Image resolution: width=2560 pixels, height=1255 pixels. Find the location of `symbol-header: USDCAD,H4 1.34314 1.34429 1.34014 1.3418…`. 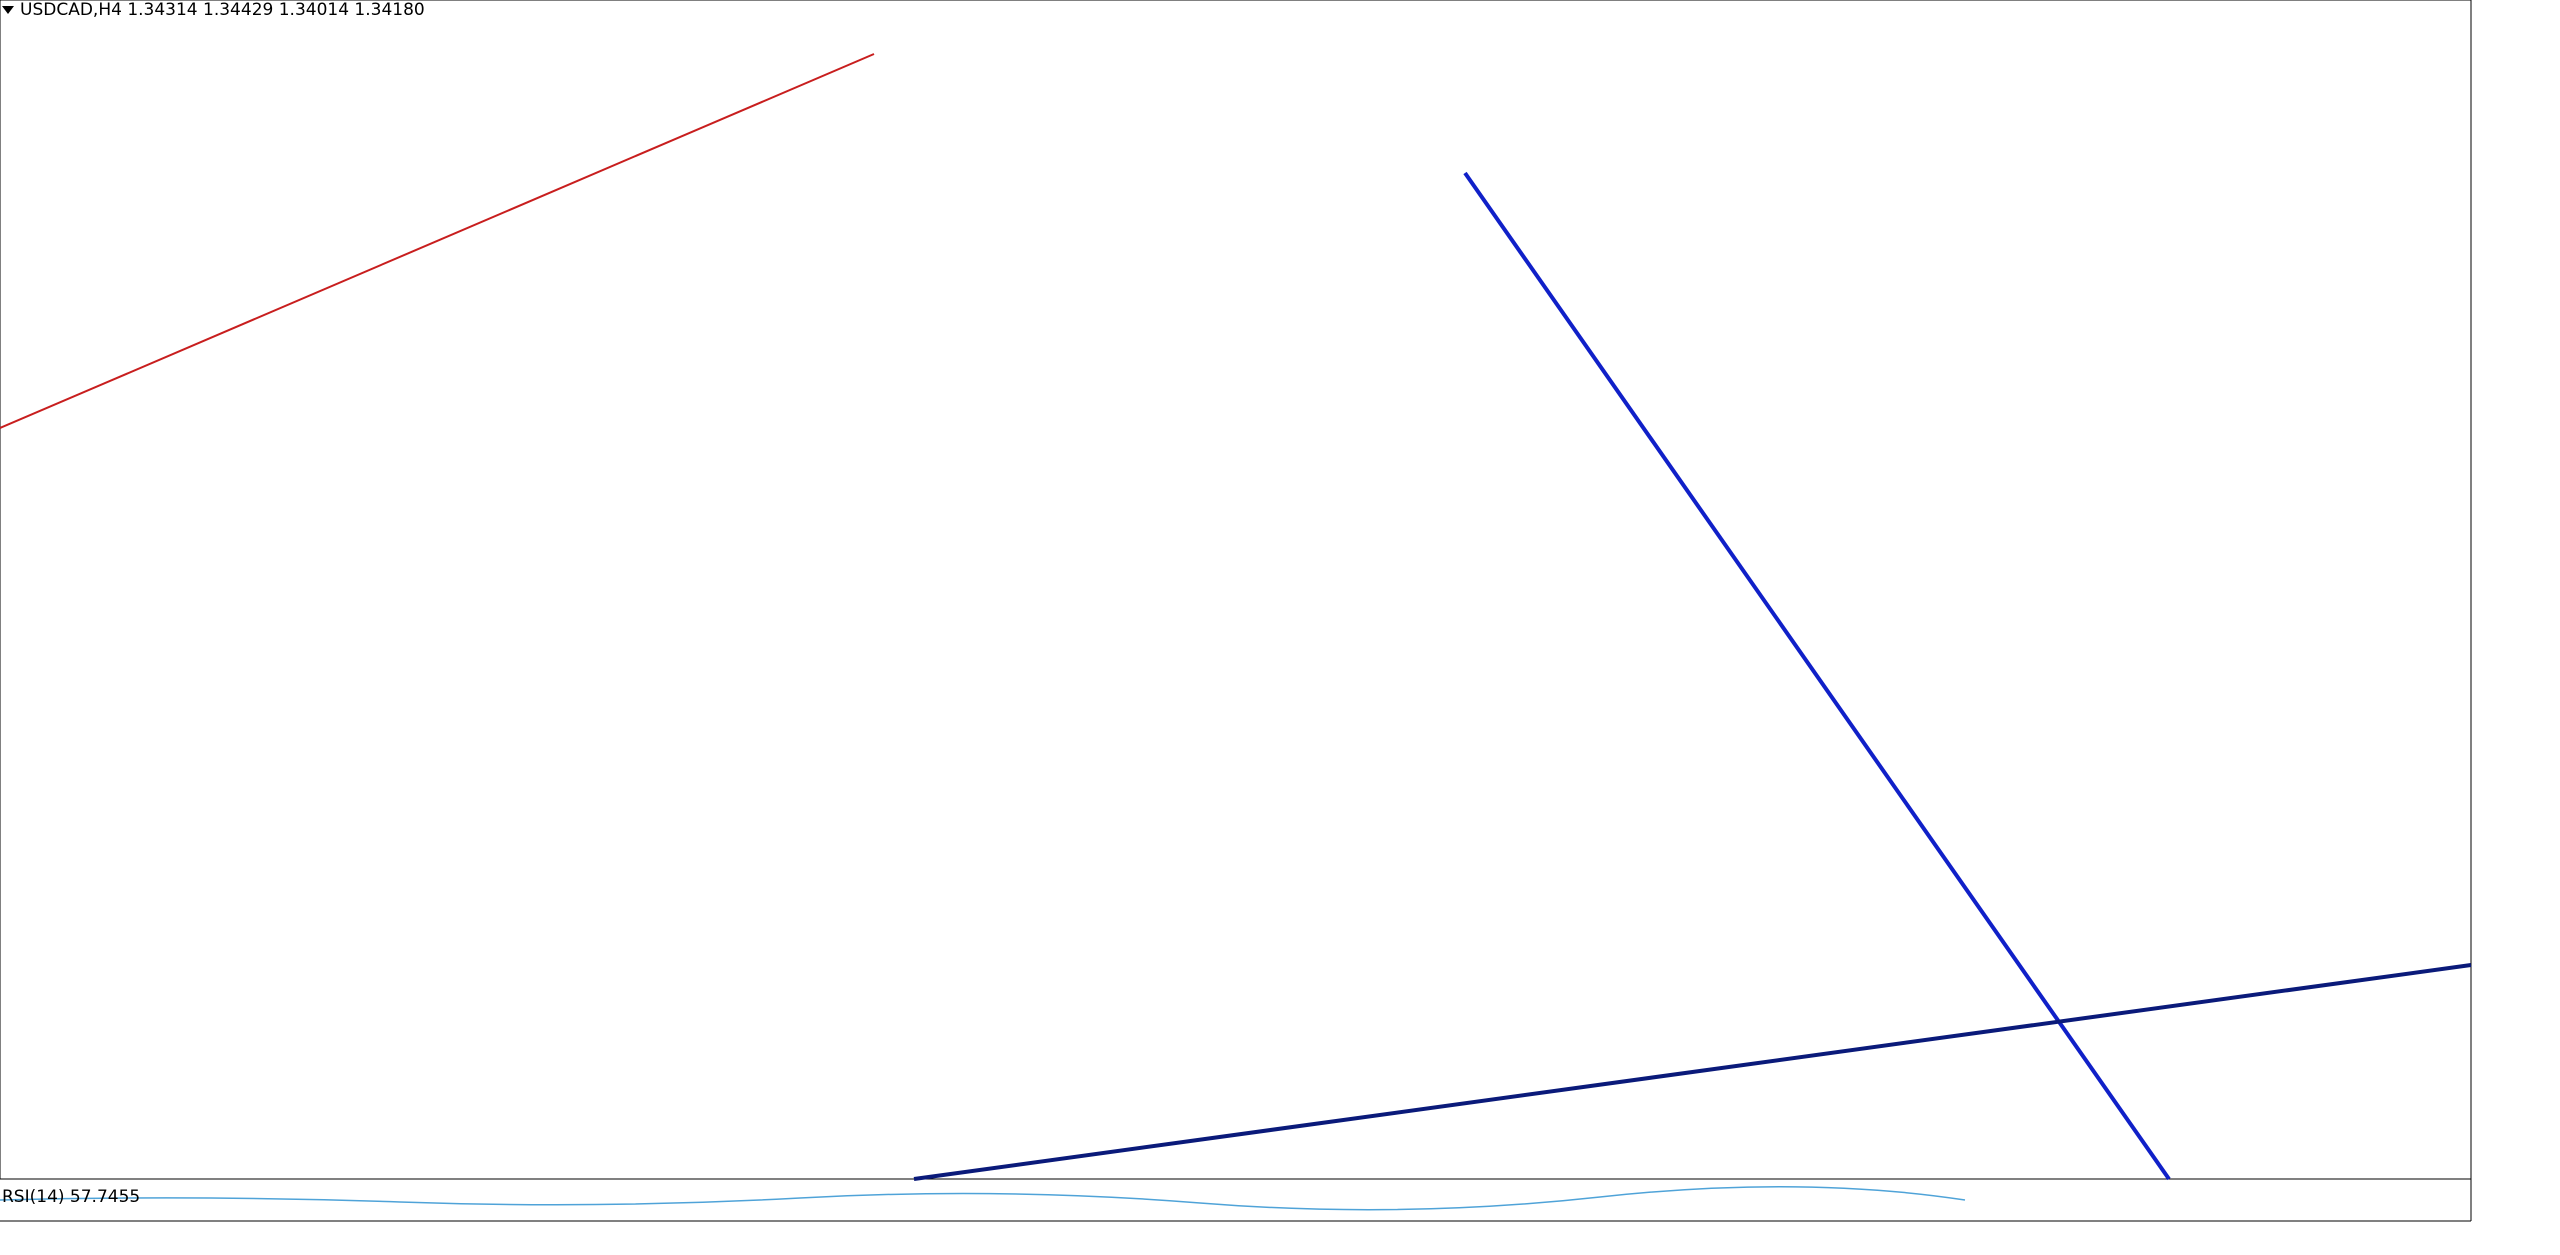

symbol-header: USDCAD,H4 1.34314 1.34429 1.34014 1.3418… is located at coordinates (222, 10).